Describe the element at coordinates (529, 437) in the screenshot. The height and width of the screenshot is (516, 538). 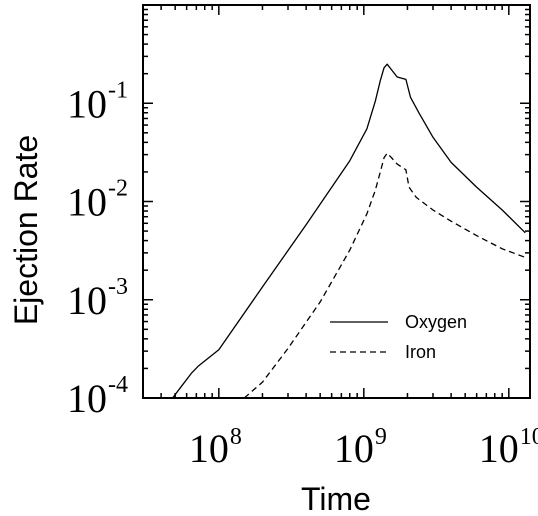
I see `x-tick-exponent: 10` at that location.